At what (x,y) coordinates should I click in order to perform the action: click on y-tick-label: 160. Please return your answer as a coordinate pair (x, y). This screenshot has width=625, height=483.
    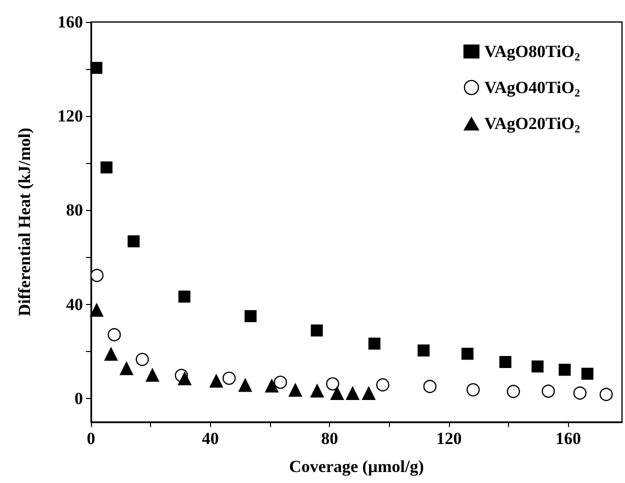
    Looking at the image, I should click on (70, 22).